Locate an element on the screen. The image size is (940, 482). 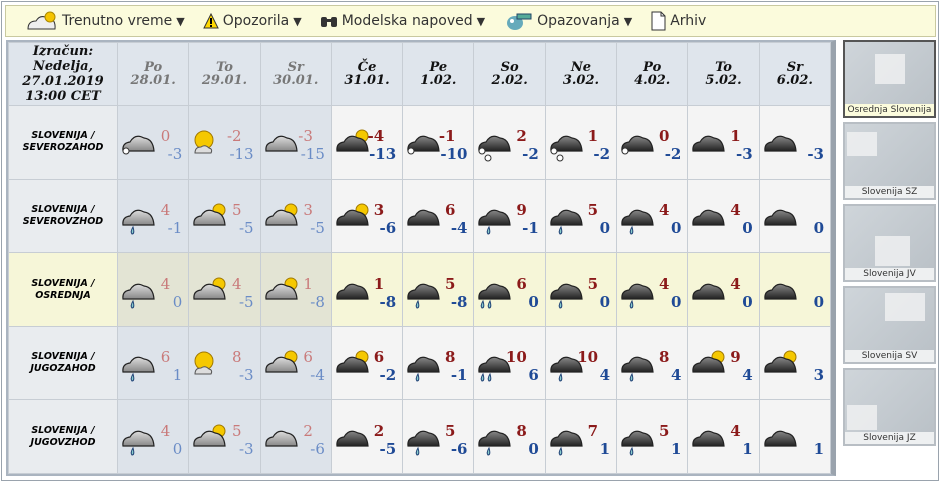
forecast-cell: 6 -2 is located at coordinates (367, 363).